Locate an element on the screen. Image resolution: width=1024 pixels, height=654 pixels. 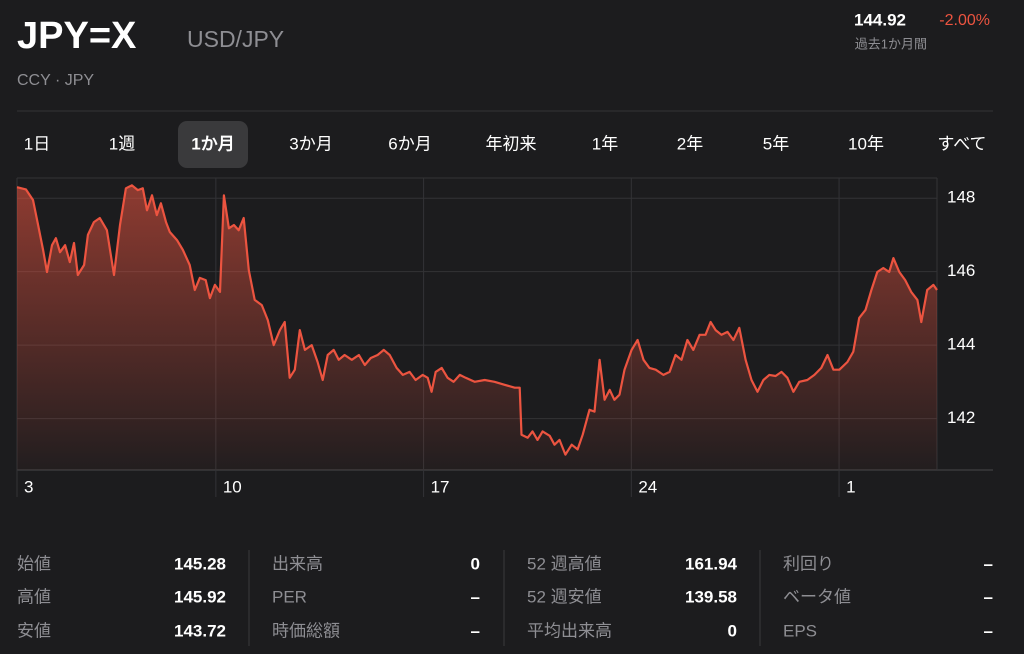
stat-value: 145.92 is located at coordinates (200, 596).